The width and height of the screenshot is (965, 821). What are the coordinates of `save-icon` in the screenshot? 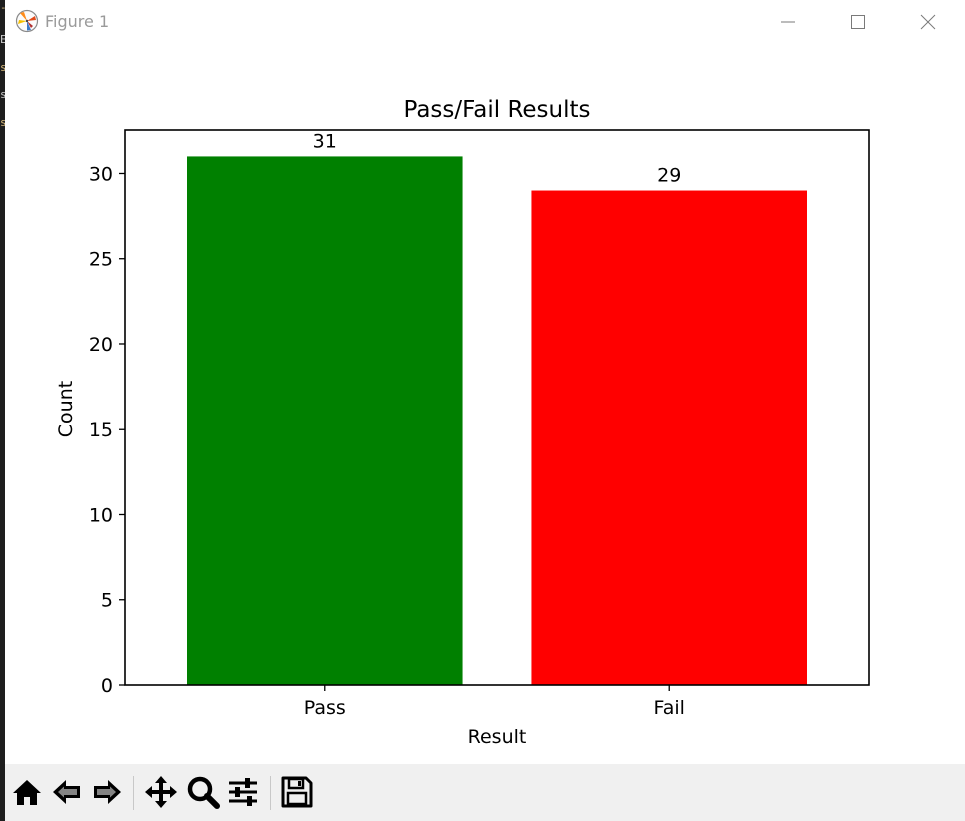 It's located at (297, 792).